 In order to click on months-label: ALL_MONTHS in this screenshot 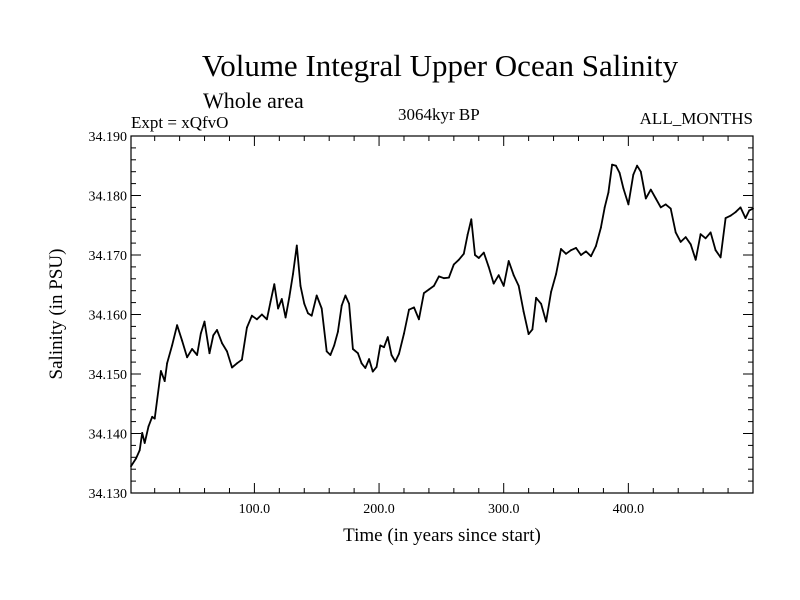, I will do `click(696, 118)`.